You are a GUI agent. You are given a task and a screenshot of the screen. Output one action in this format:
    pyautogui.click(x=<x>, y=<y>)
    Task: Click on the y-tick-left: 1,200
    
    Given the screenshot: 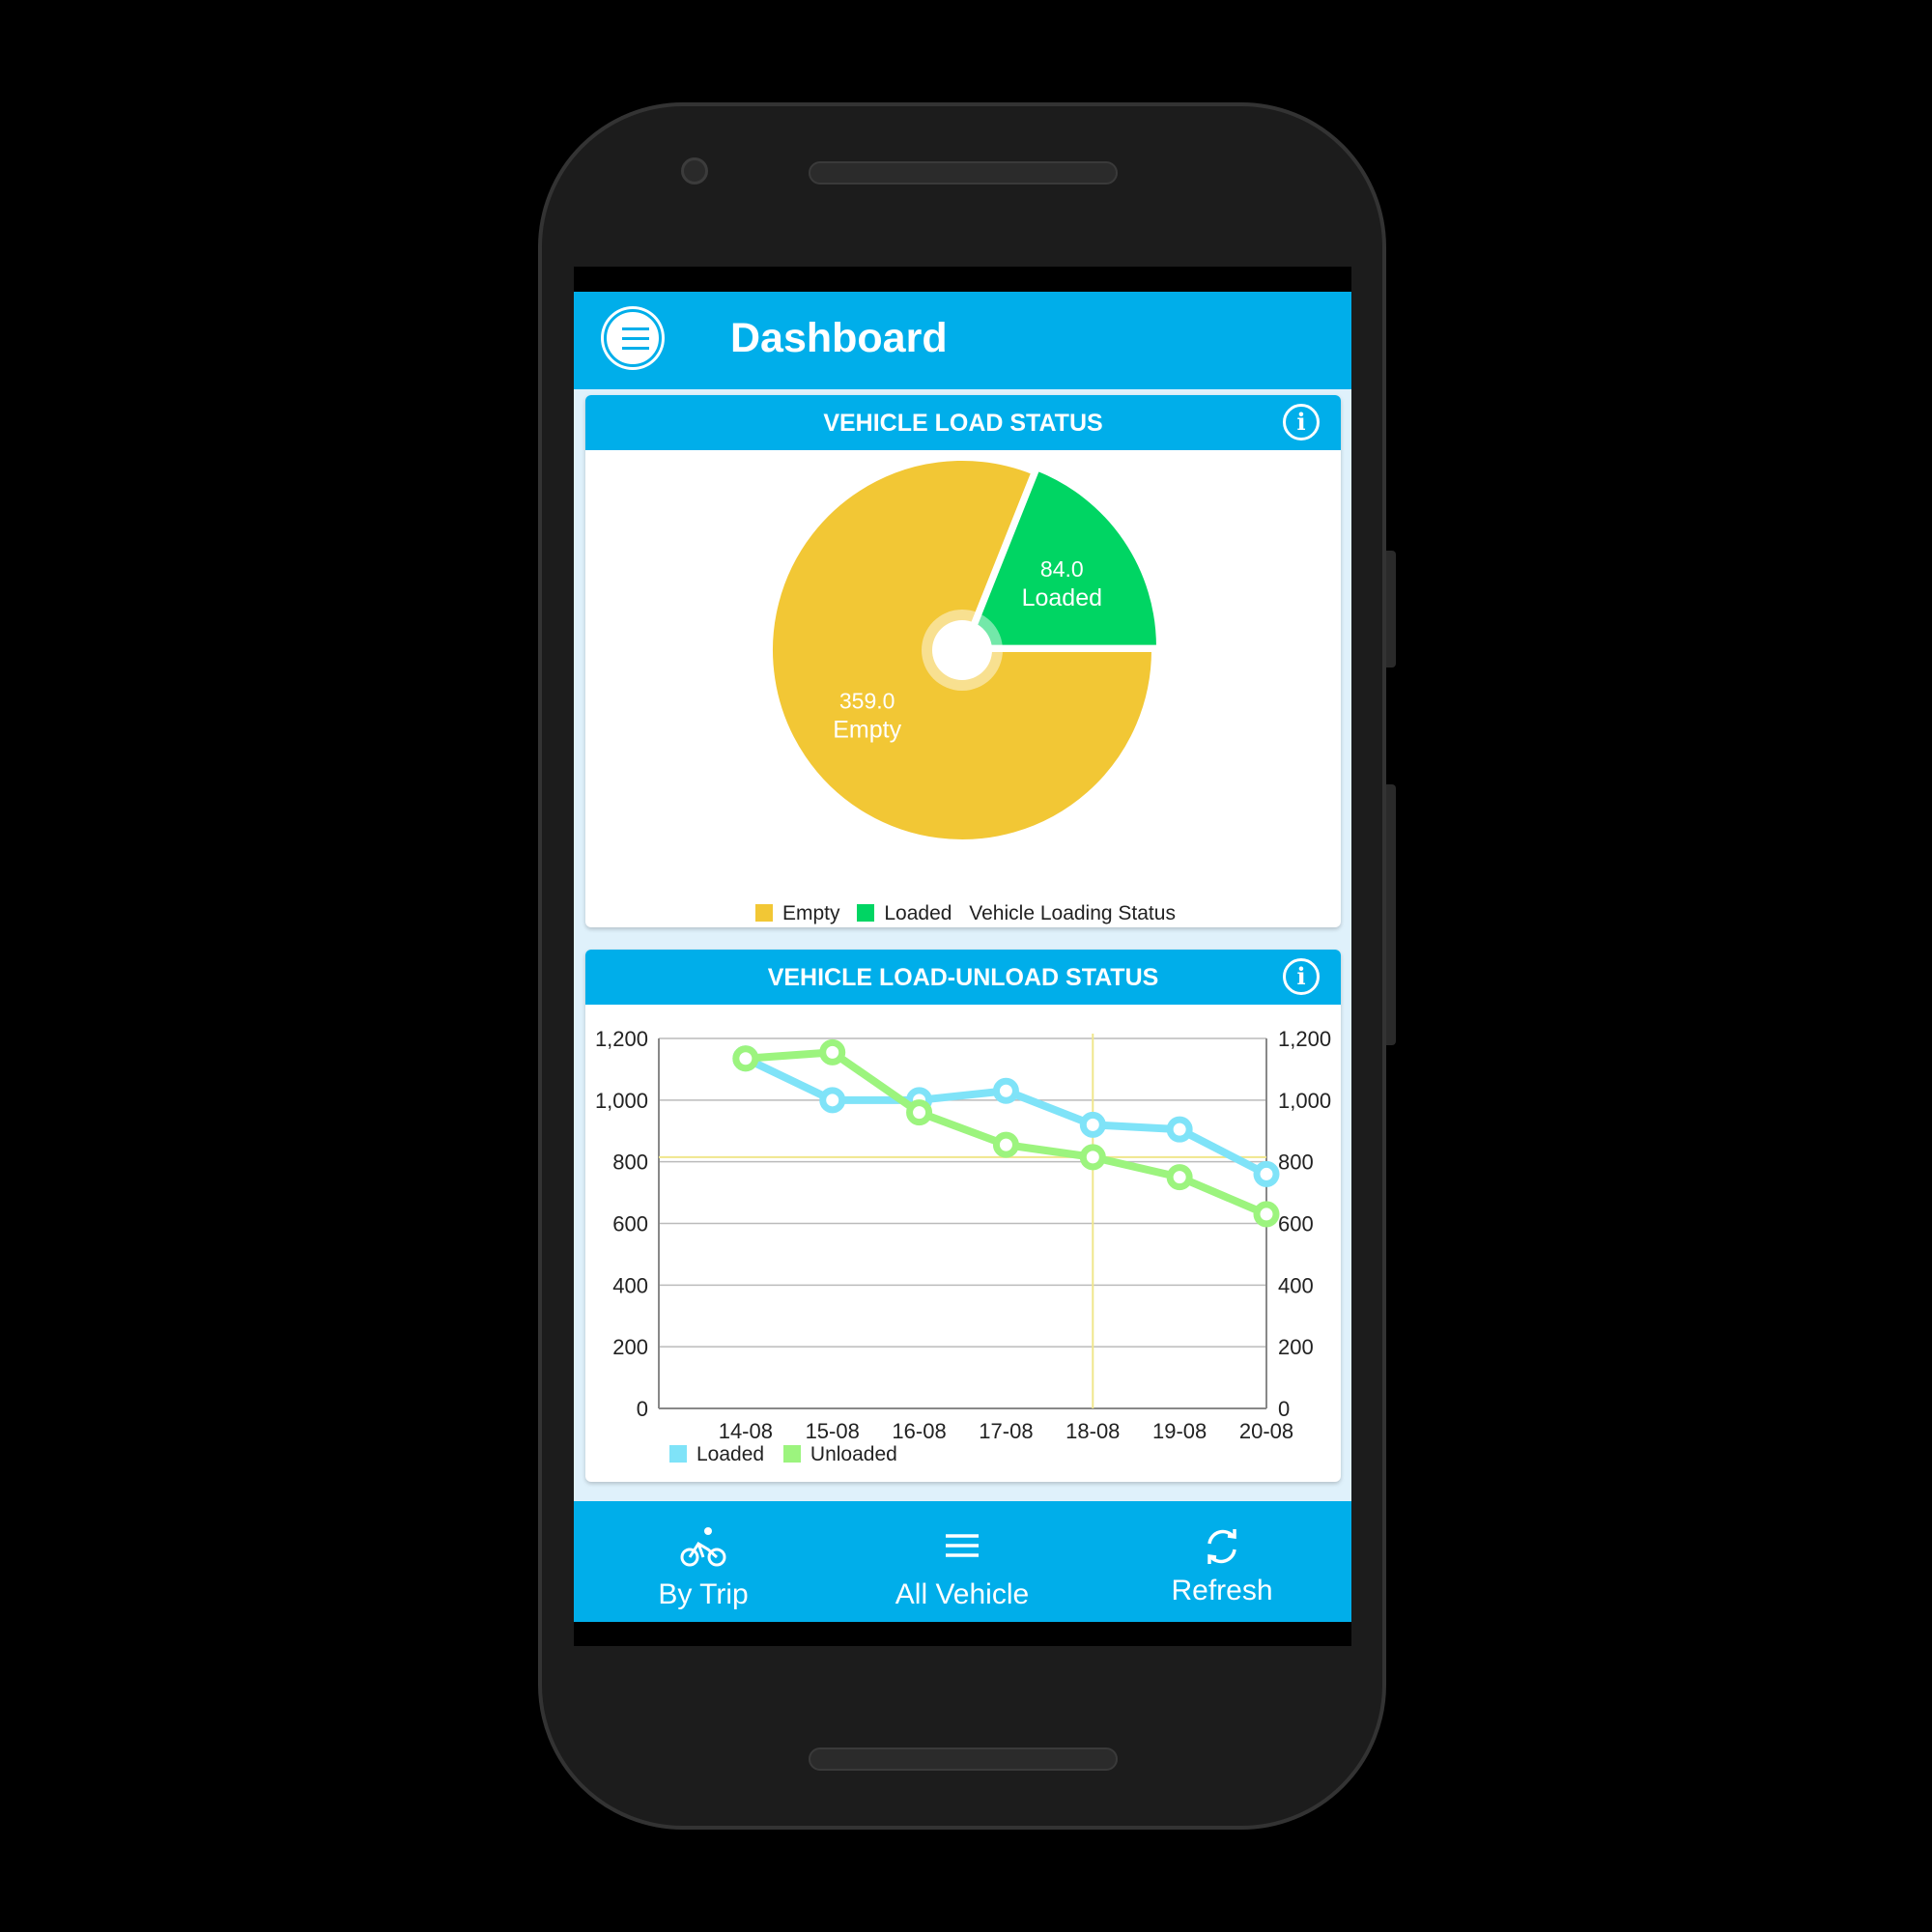 What is the action you would take?
    pyautogui.click(x=621, y=1039)
    